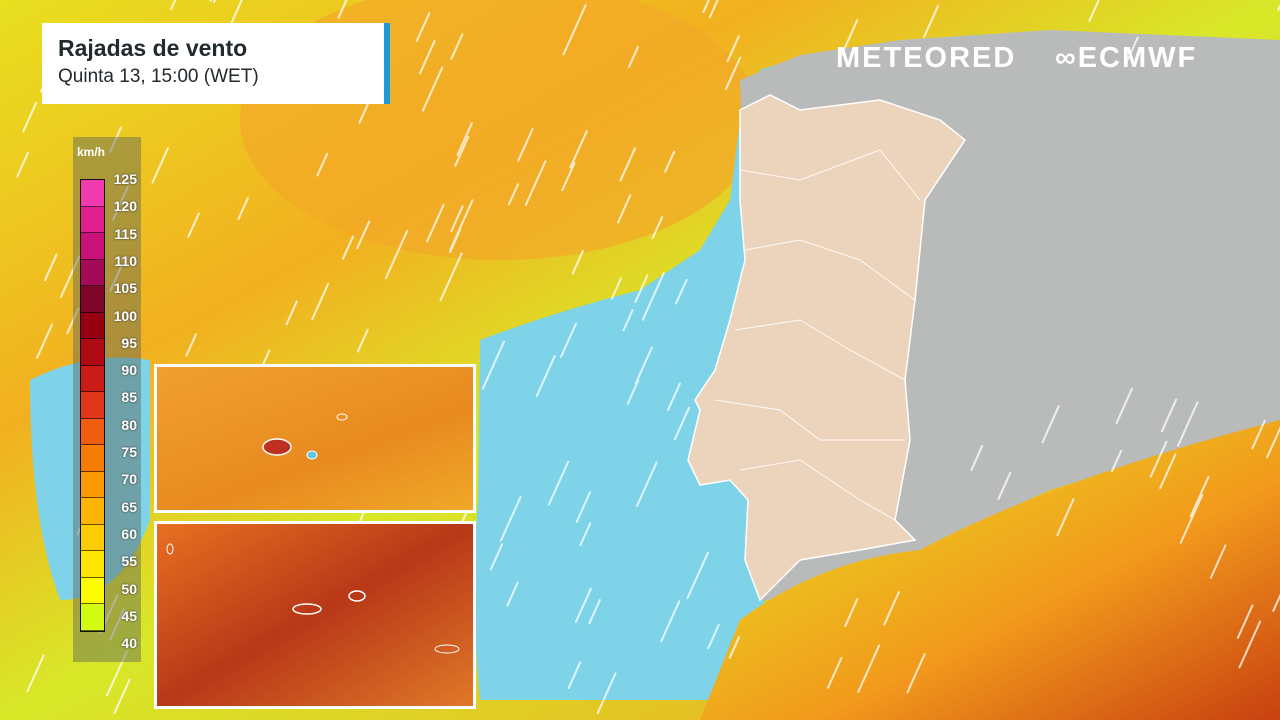  What do you see at coordinates (129, 479) in the screenshot?
I see `legend-label: 70` at bounding box center [129, 479].